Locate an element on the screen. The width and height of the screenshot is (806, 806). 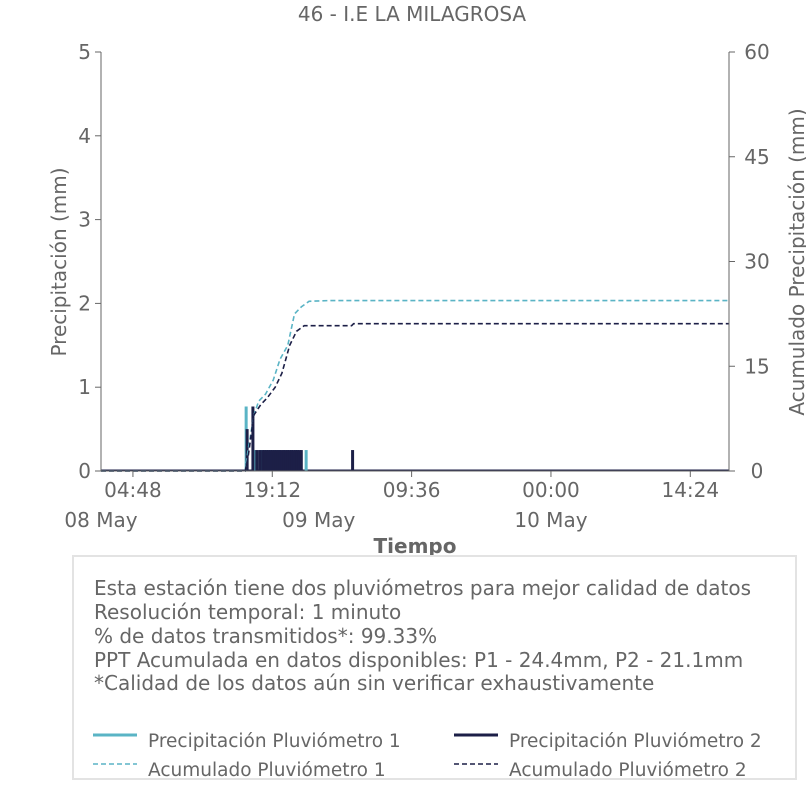
x-date-label: 08 May is located at coordinates (100, 520).